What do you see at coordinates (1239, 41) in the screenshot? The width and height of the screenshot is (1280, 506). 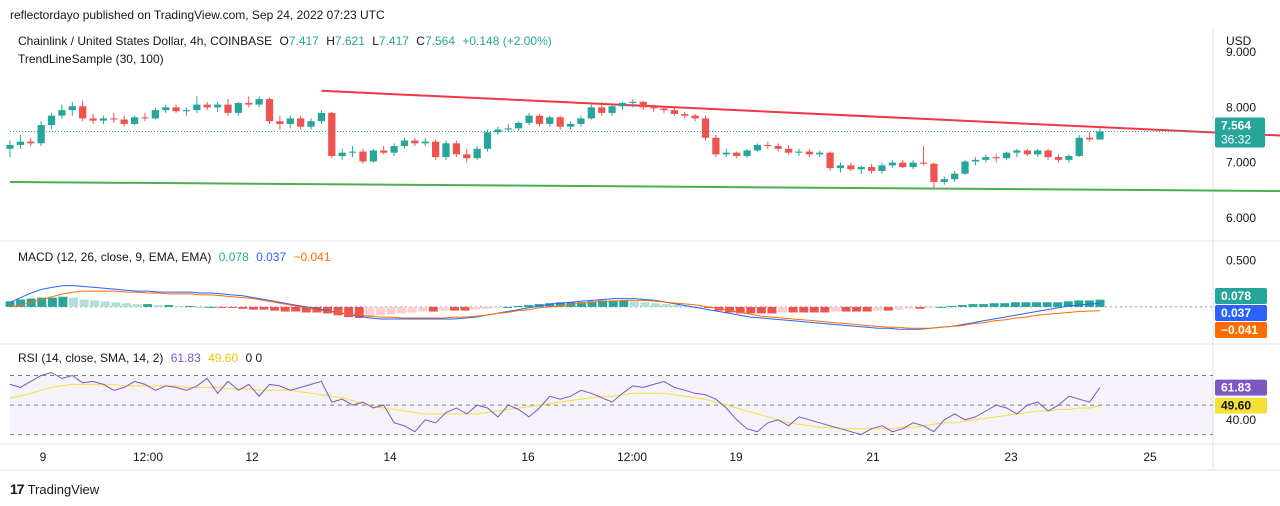 I see `currency-label: USD` at bounding box center [1239, 41].